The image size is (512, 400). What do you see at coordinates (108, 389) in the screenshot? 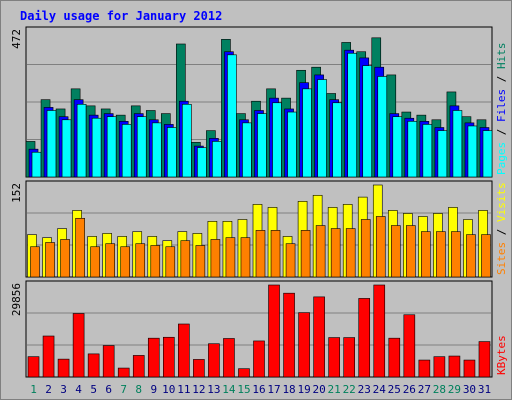
I see `day-label-6: 6` at bounding box center [108, 389].